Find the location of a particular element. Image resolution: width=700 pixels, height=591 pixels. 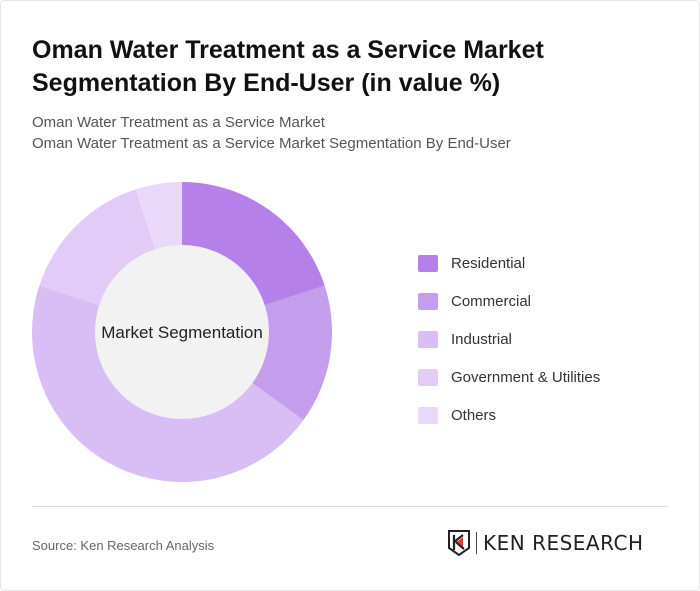

divider is located at coordinates (350, 506).